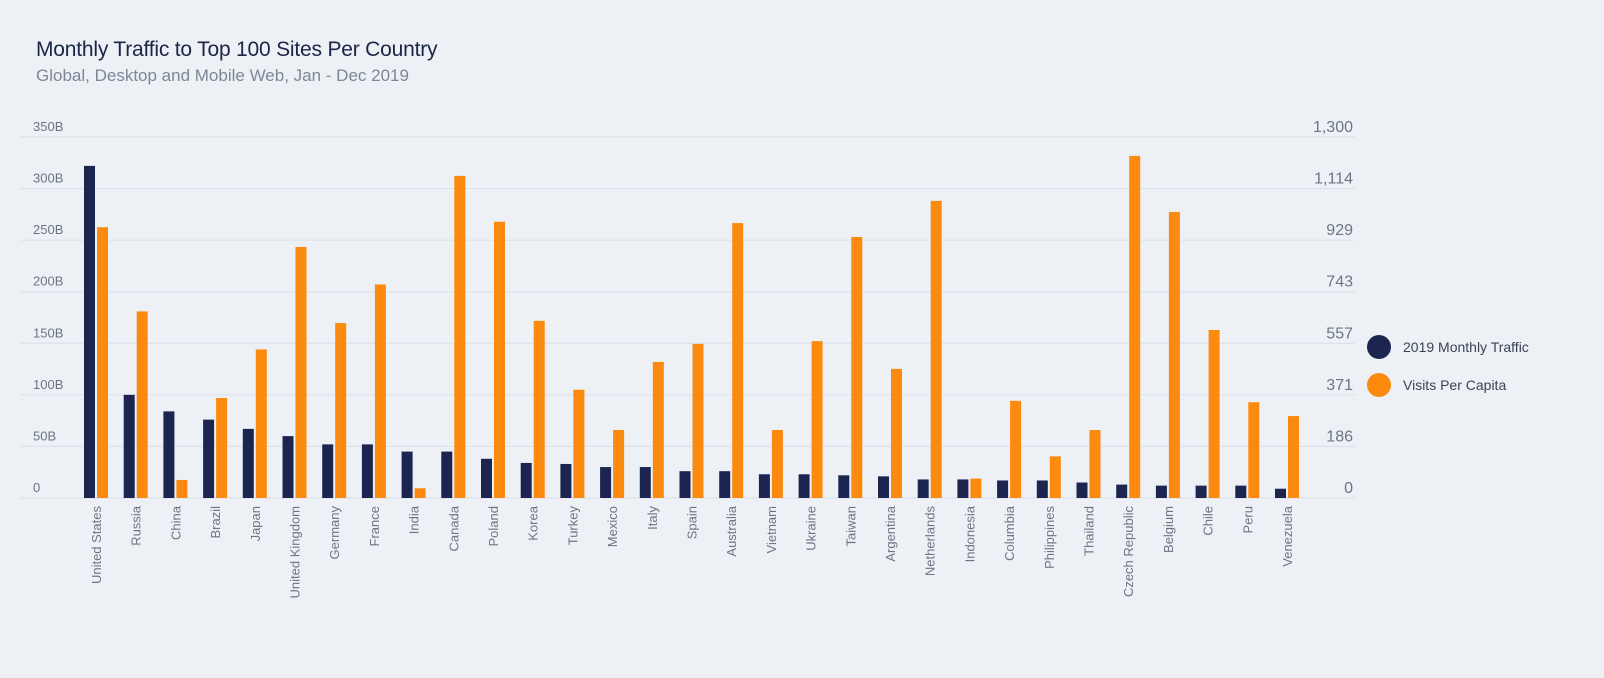 The width and height of the screenshot is (1604, 678). Describe the element at coordinates (1128, 552) in the screenshot. I see `x-tick-label: Czech Republic` at that location.